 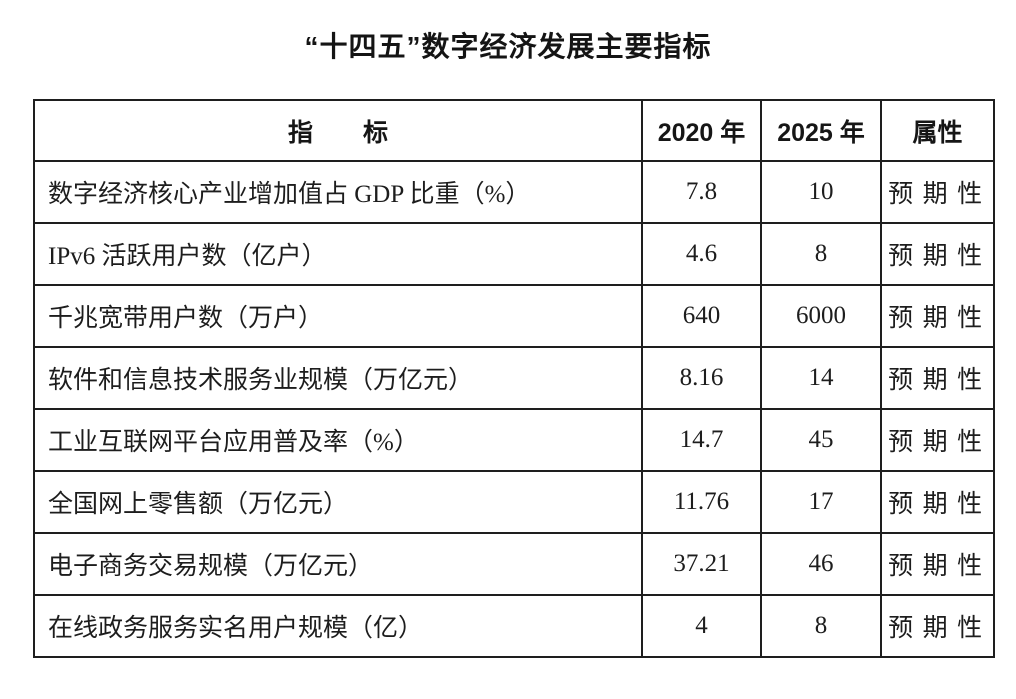 What do you see at coordinates (338, 192) in the screenshot?
I see `cell-indicator: 数字经济核心产业增加值占 GDP 比重（%）` at bounding box center [338, 192].